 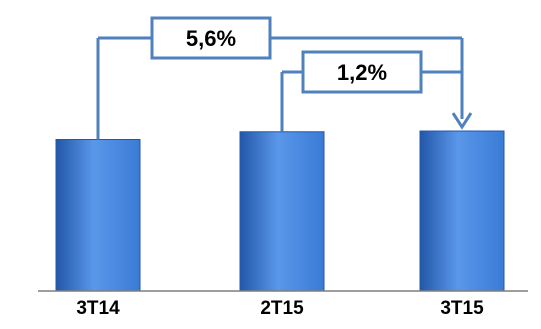 I want to click on arrowhead-icon, so click(x=462, y=121).